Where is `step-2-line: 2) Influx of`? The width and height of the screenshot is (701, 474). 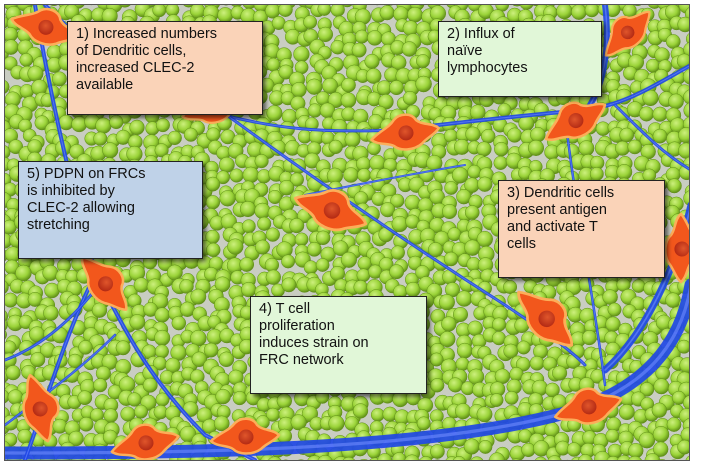
step-2-line: 2) Influx of is located at coordinates (481, 34).